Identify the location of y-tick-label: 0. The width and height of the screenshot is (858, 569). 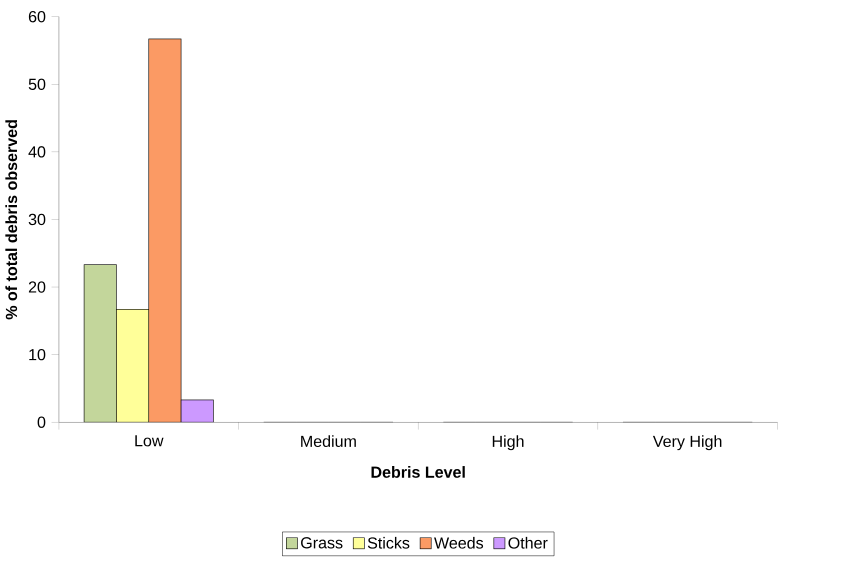
(42, 422).